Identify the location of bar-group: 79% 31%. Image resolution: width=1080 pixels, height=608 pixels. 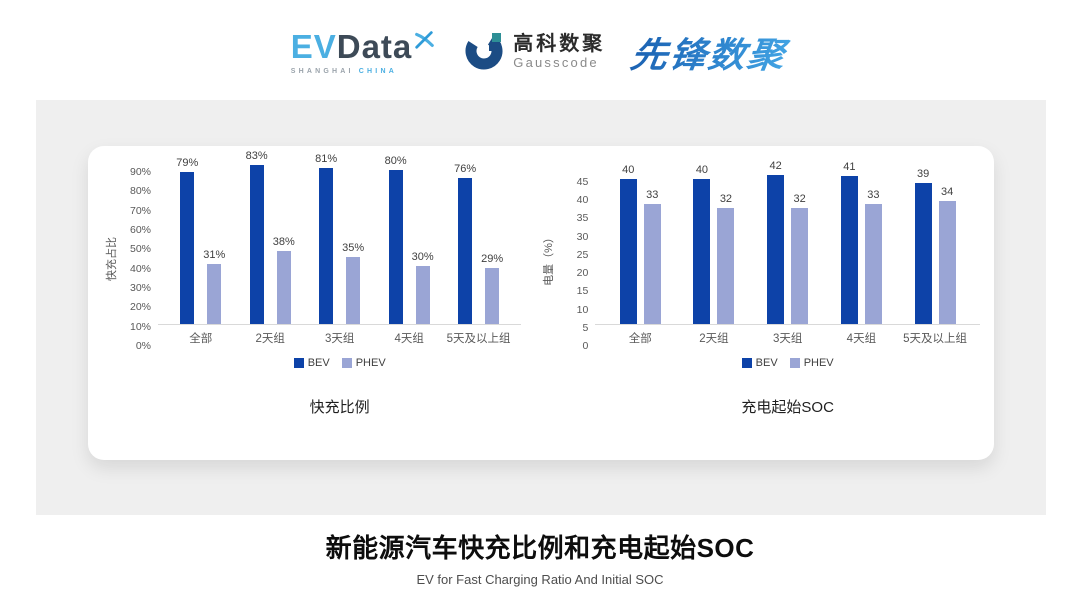
(200, 237).